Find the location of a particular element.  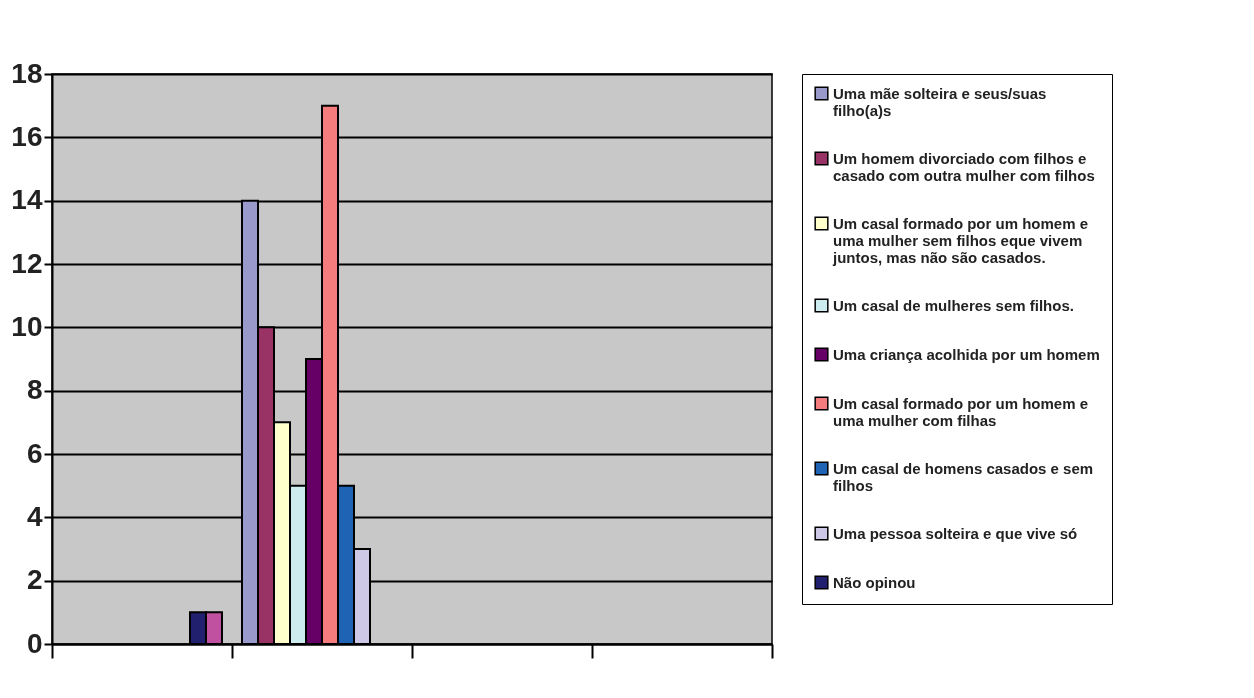

y-tick-label: 4 is located at coordinates (34, 516).